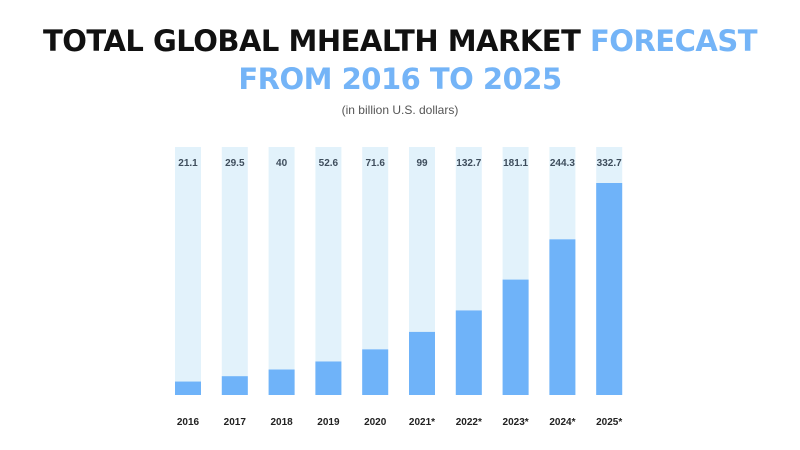  What do you see at coordinates (516, 422) in the screenshot?
I see `x-tick-label: 2023*` at bounding box center [516, 422].